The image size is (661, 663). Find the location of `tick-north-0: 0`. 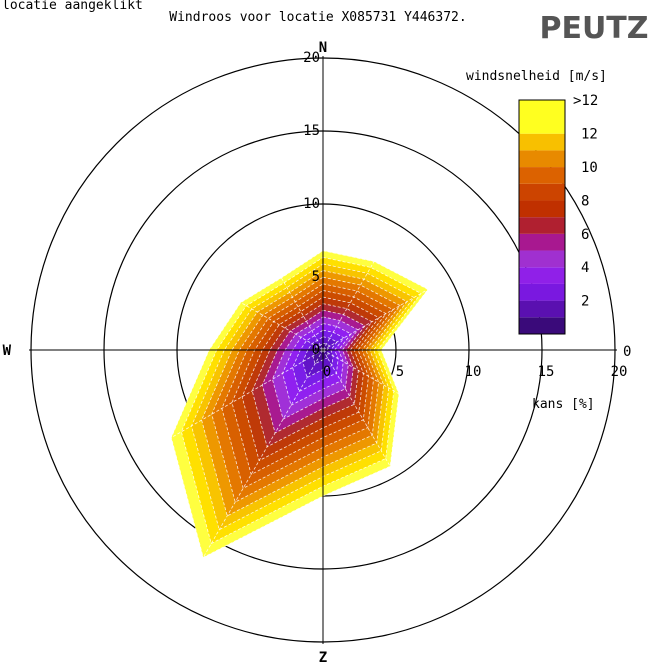

tick-north-0: 0 is located at coordinates (316, 350).